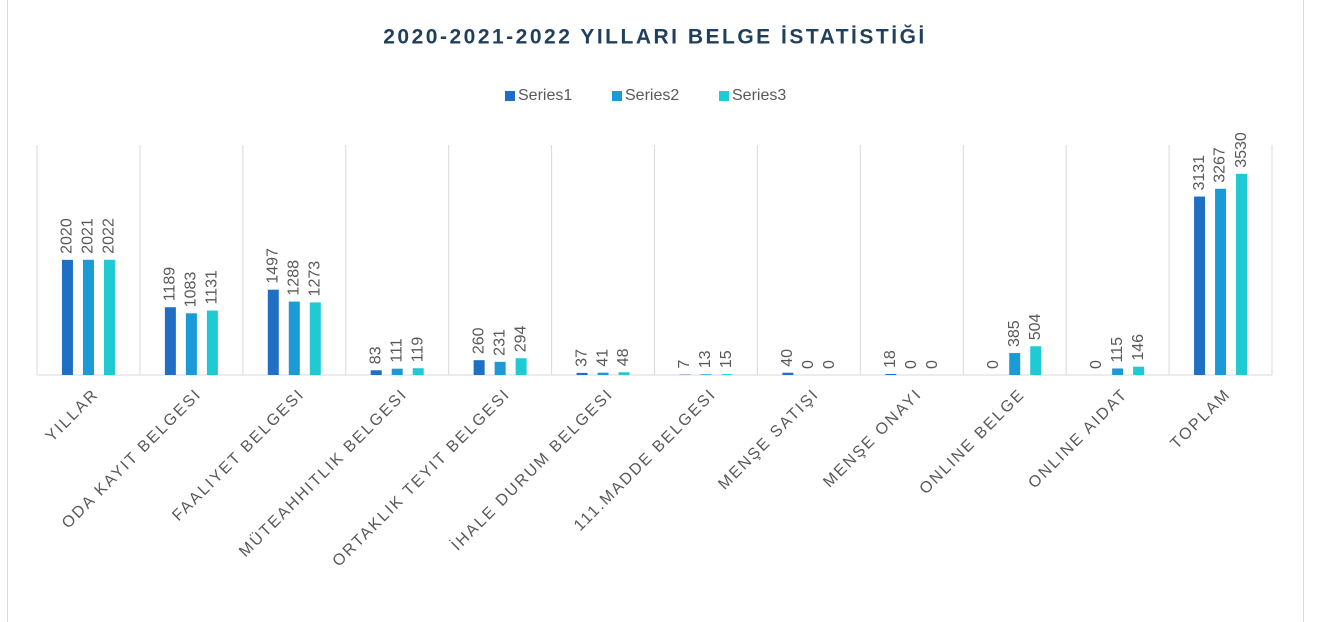 This screenshot has width=1317, height=622. What do you see at coordinates (1220, 165) in the screenshot?
I see `value-label: 3267` at bounding box center [1220, 165].